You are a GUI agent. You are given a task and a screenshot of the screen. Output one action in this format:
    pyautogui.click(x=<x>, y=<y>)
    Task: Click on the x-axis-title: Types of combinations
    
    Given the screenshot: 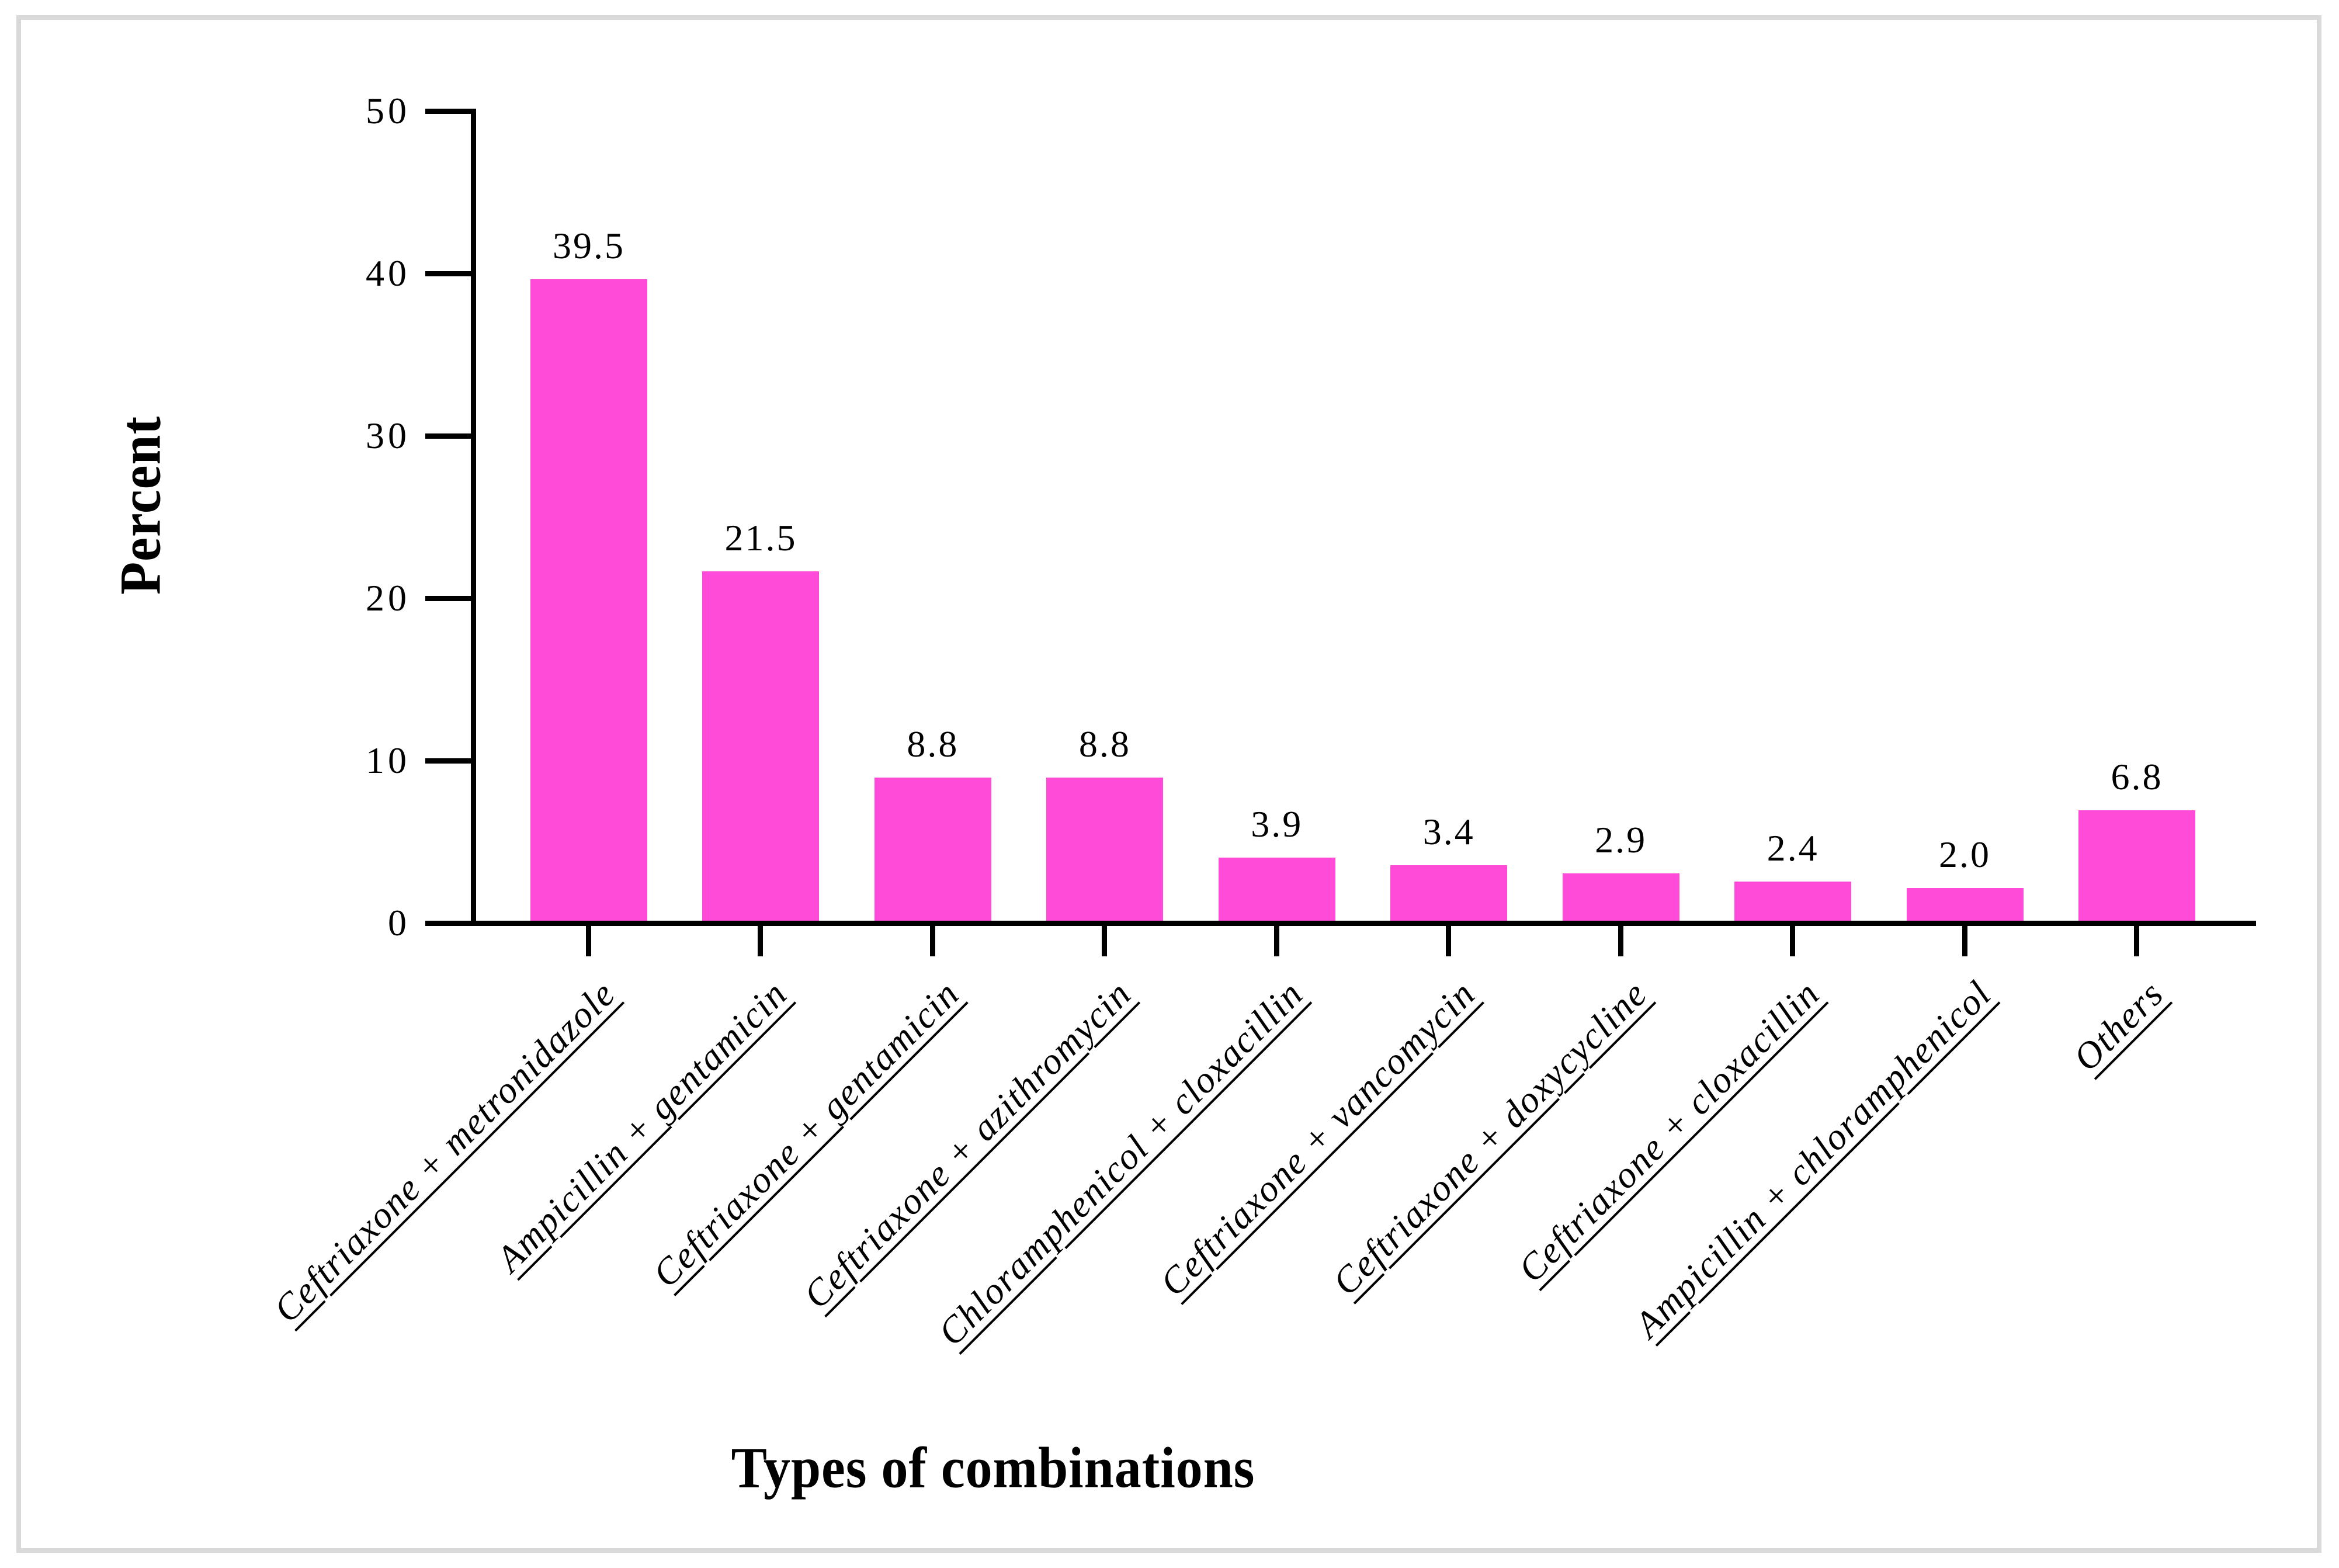 What is the action you would take?
    pyautogui.click(x=993, y=1467)
    